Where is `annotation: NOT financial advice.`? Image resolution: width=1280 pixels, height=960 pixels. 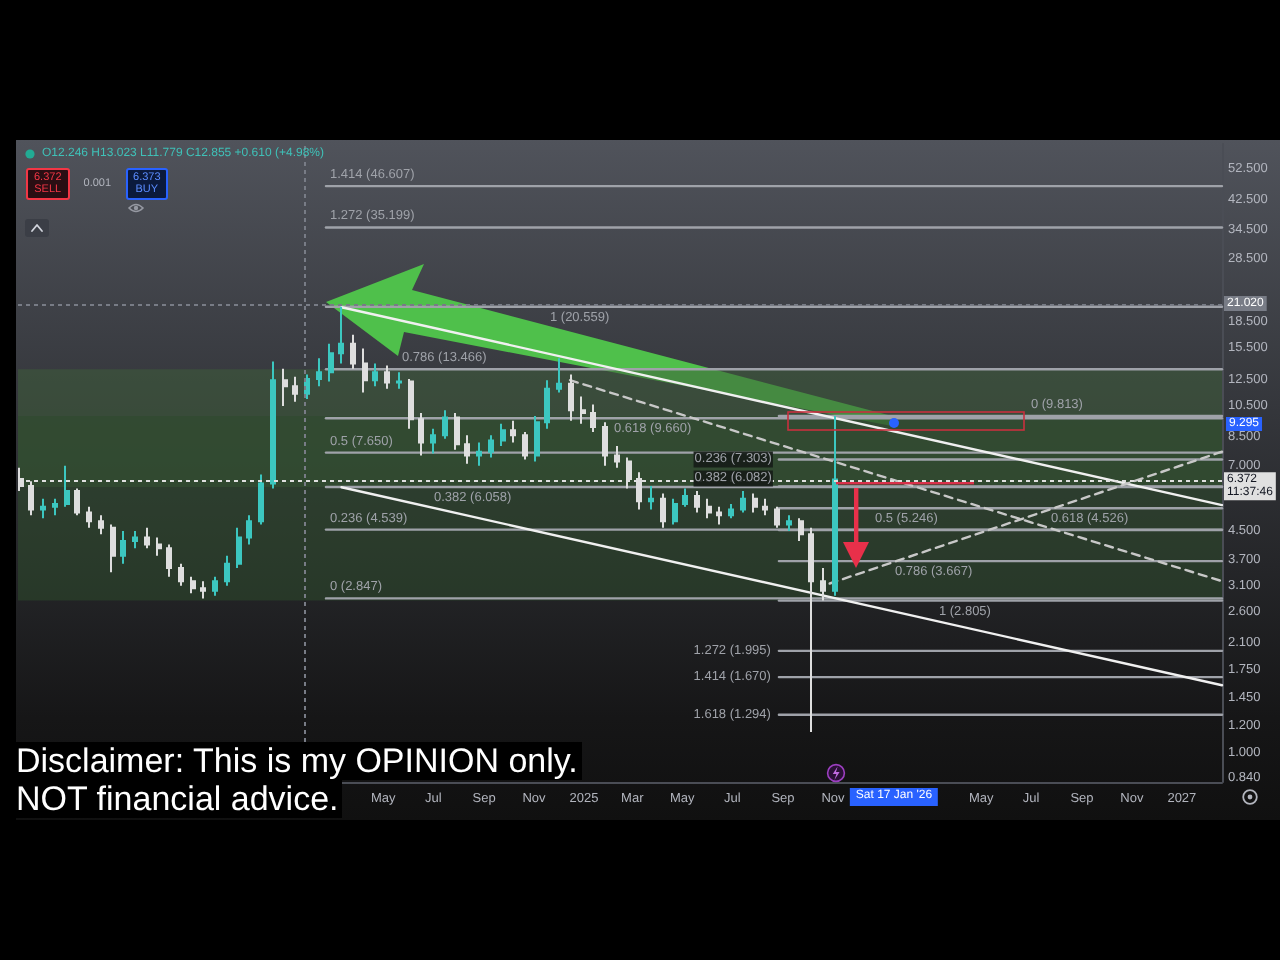
annotation: NOT financial advice. is located at coordinates (178, 799).